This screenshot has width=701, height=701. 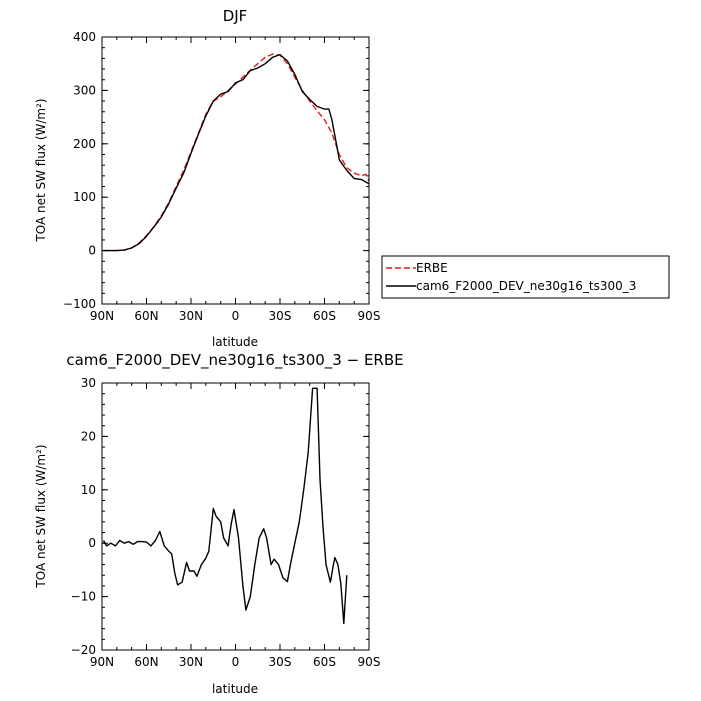 I want to click on x-tick-label-top: 90S, so click(x=369, y=316).